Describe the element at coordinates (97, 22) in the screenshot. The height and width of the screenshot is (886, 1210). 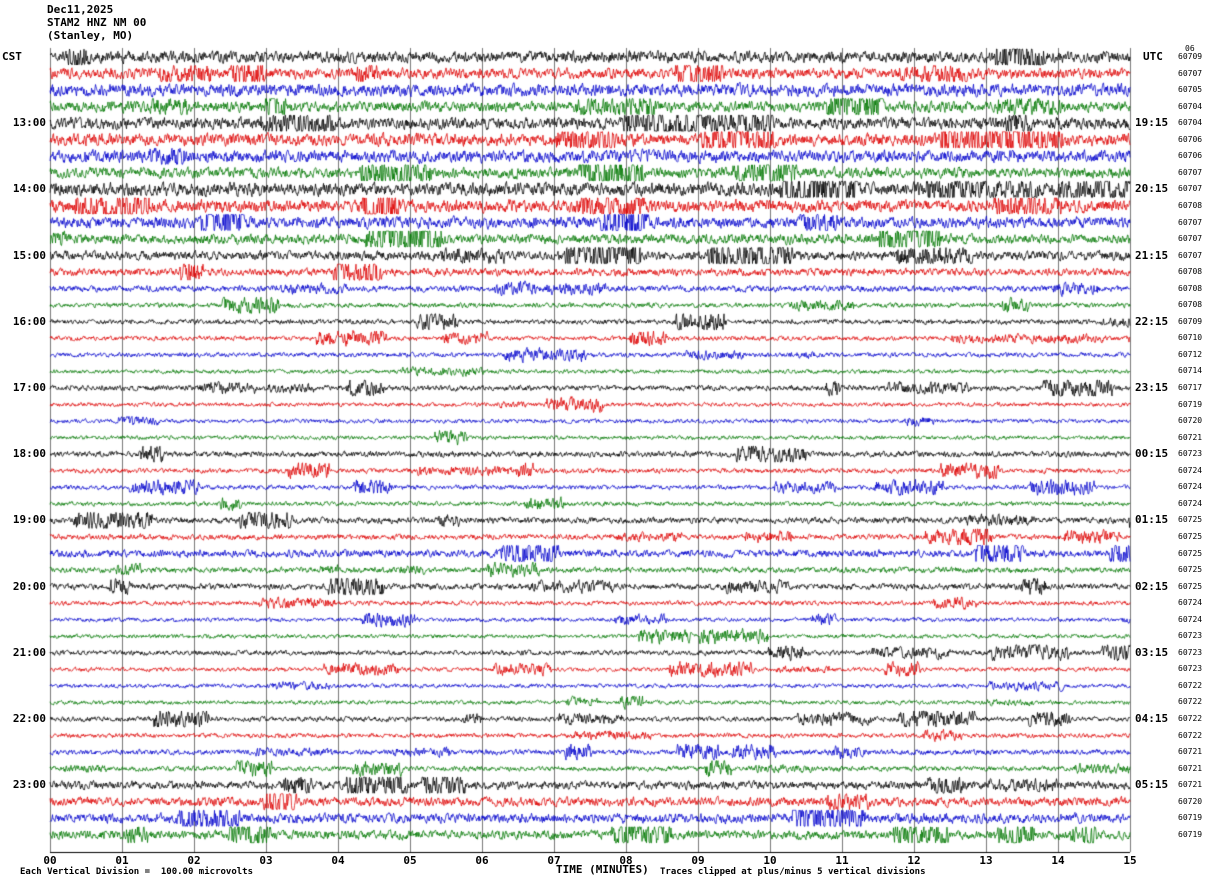
I see `title-station: STAM2 HNZ NM 00` at that location.